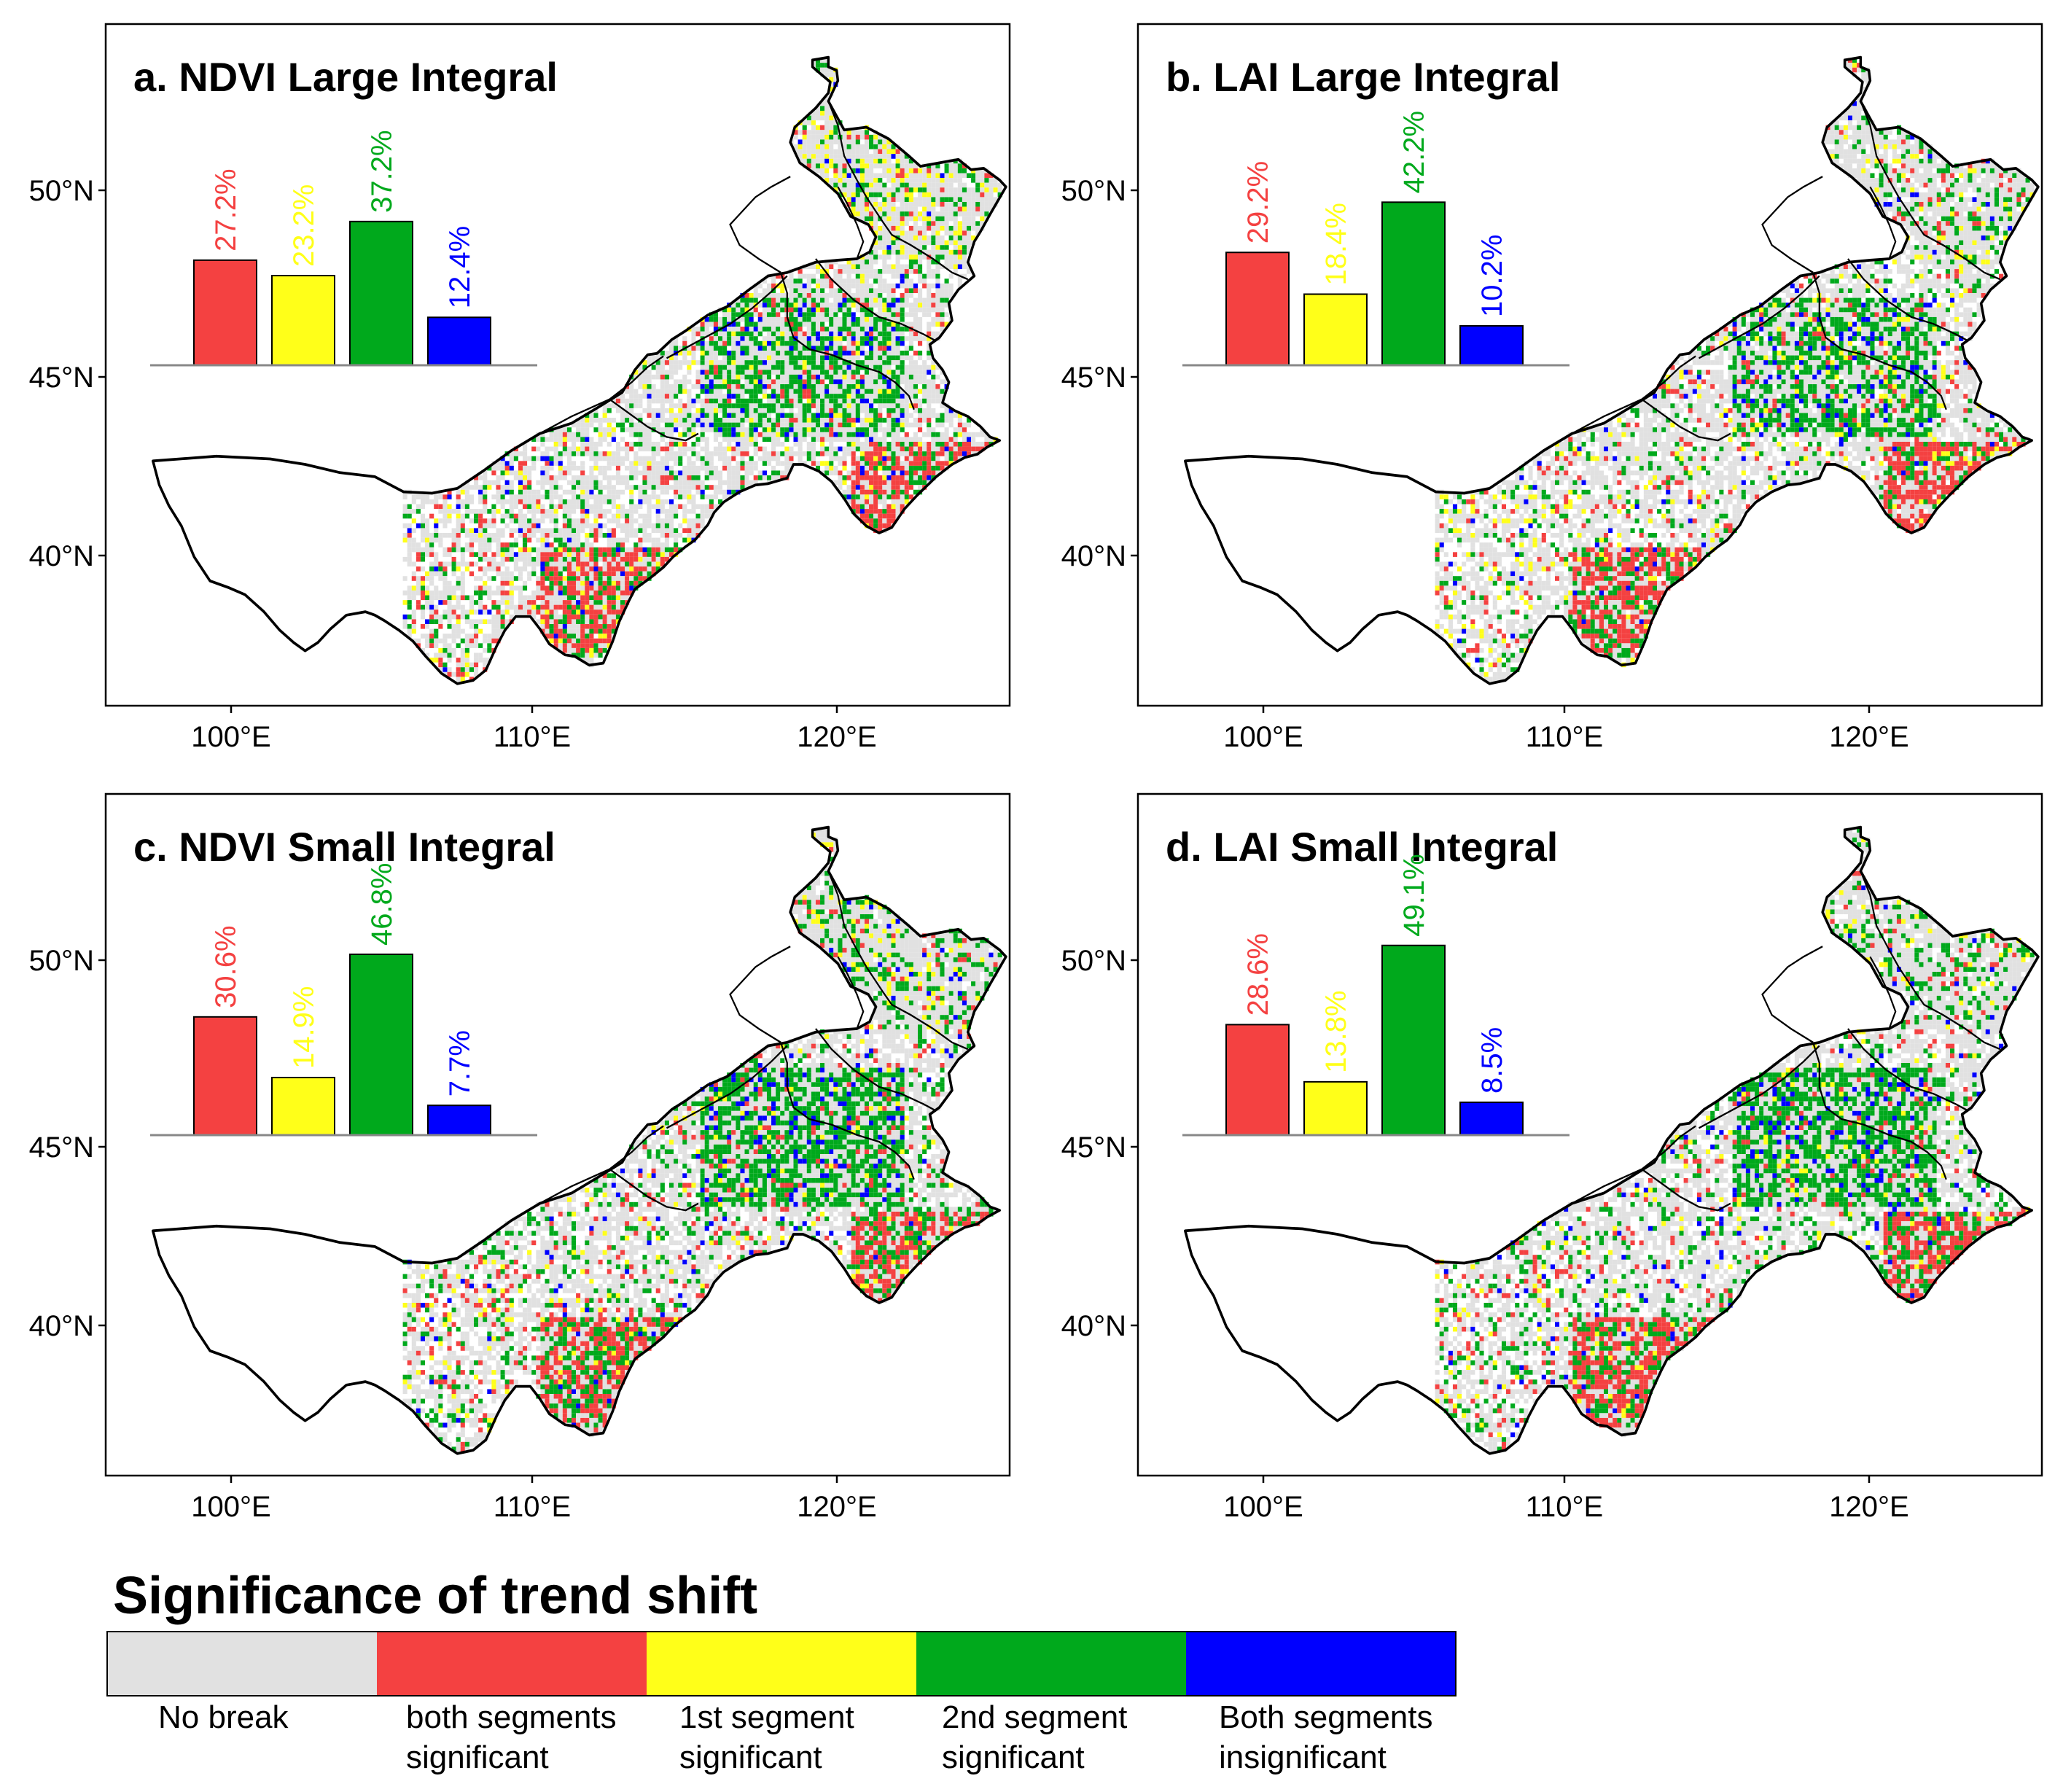  Describe the element at coordinates (1375, 239) in the screenshot. I see `inset-bar-chart: 29.2% 18.4% 42.2% 10.2%` at that location.